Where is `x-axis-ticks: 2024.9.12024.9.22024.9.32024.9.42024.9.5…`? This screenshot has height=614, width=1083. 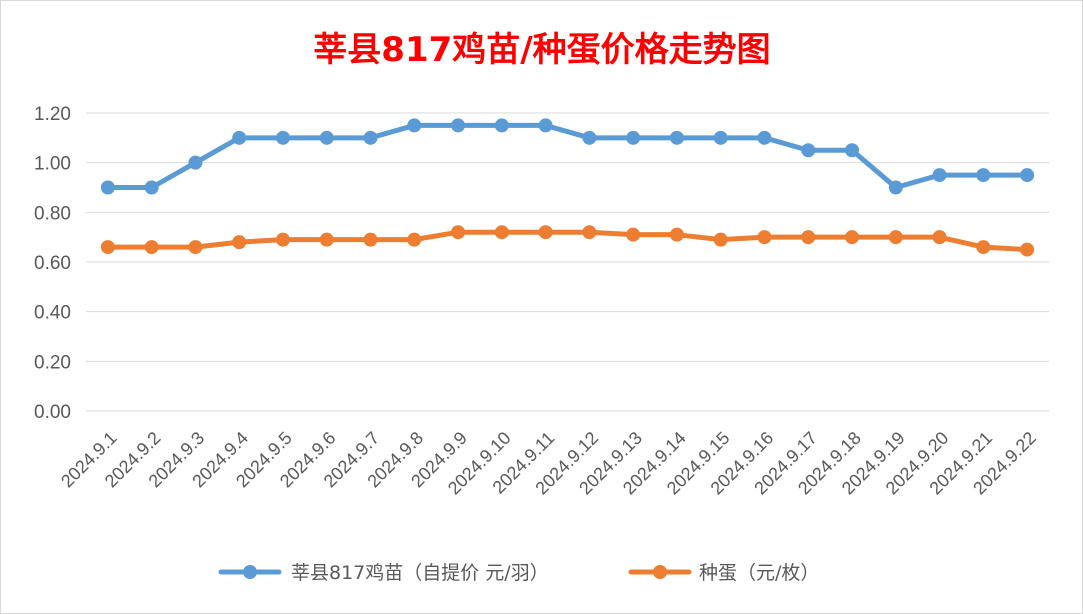
x-axis-ticks: 2024.9.12024.9.22024.9.32024.9.42024.9.5… is located at coordinates (548, 463).